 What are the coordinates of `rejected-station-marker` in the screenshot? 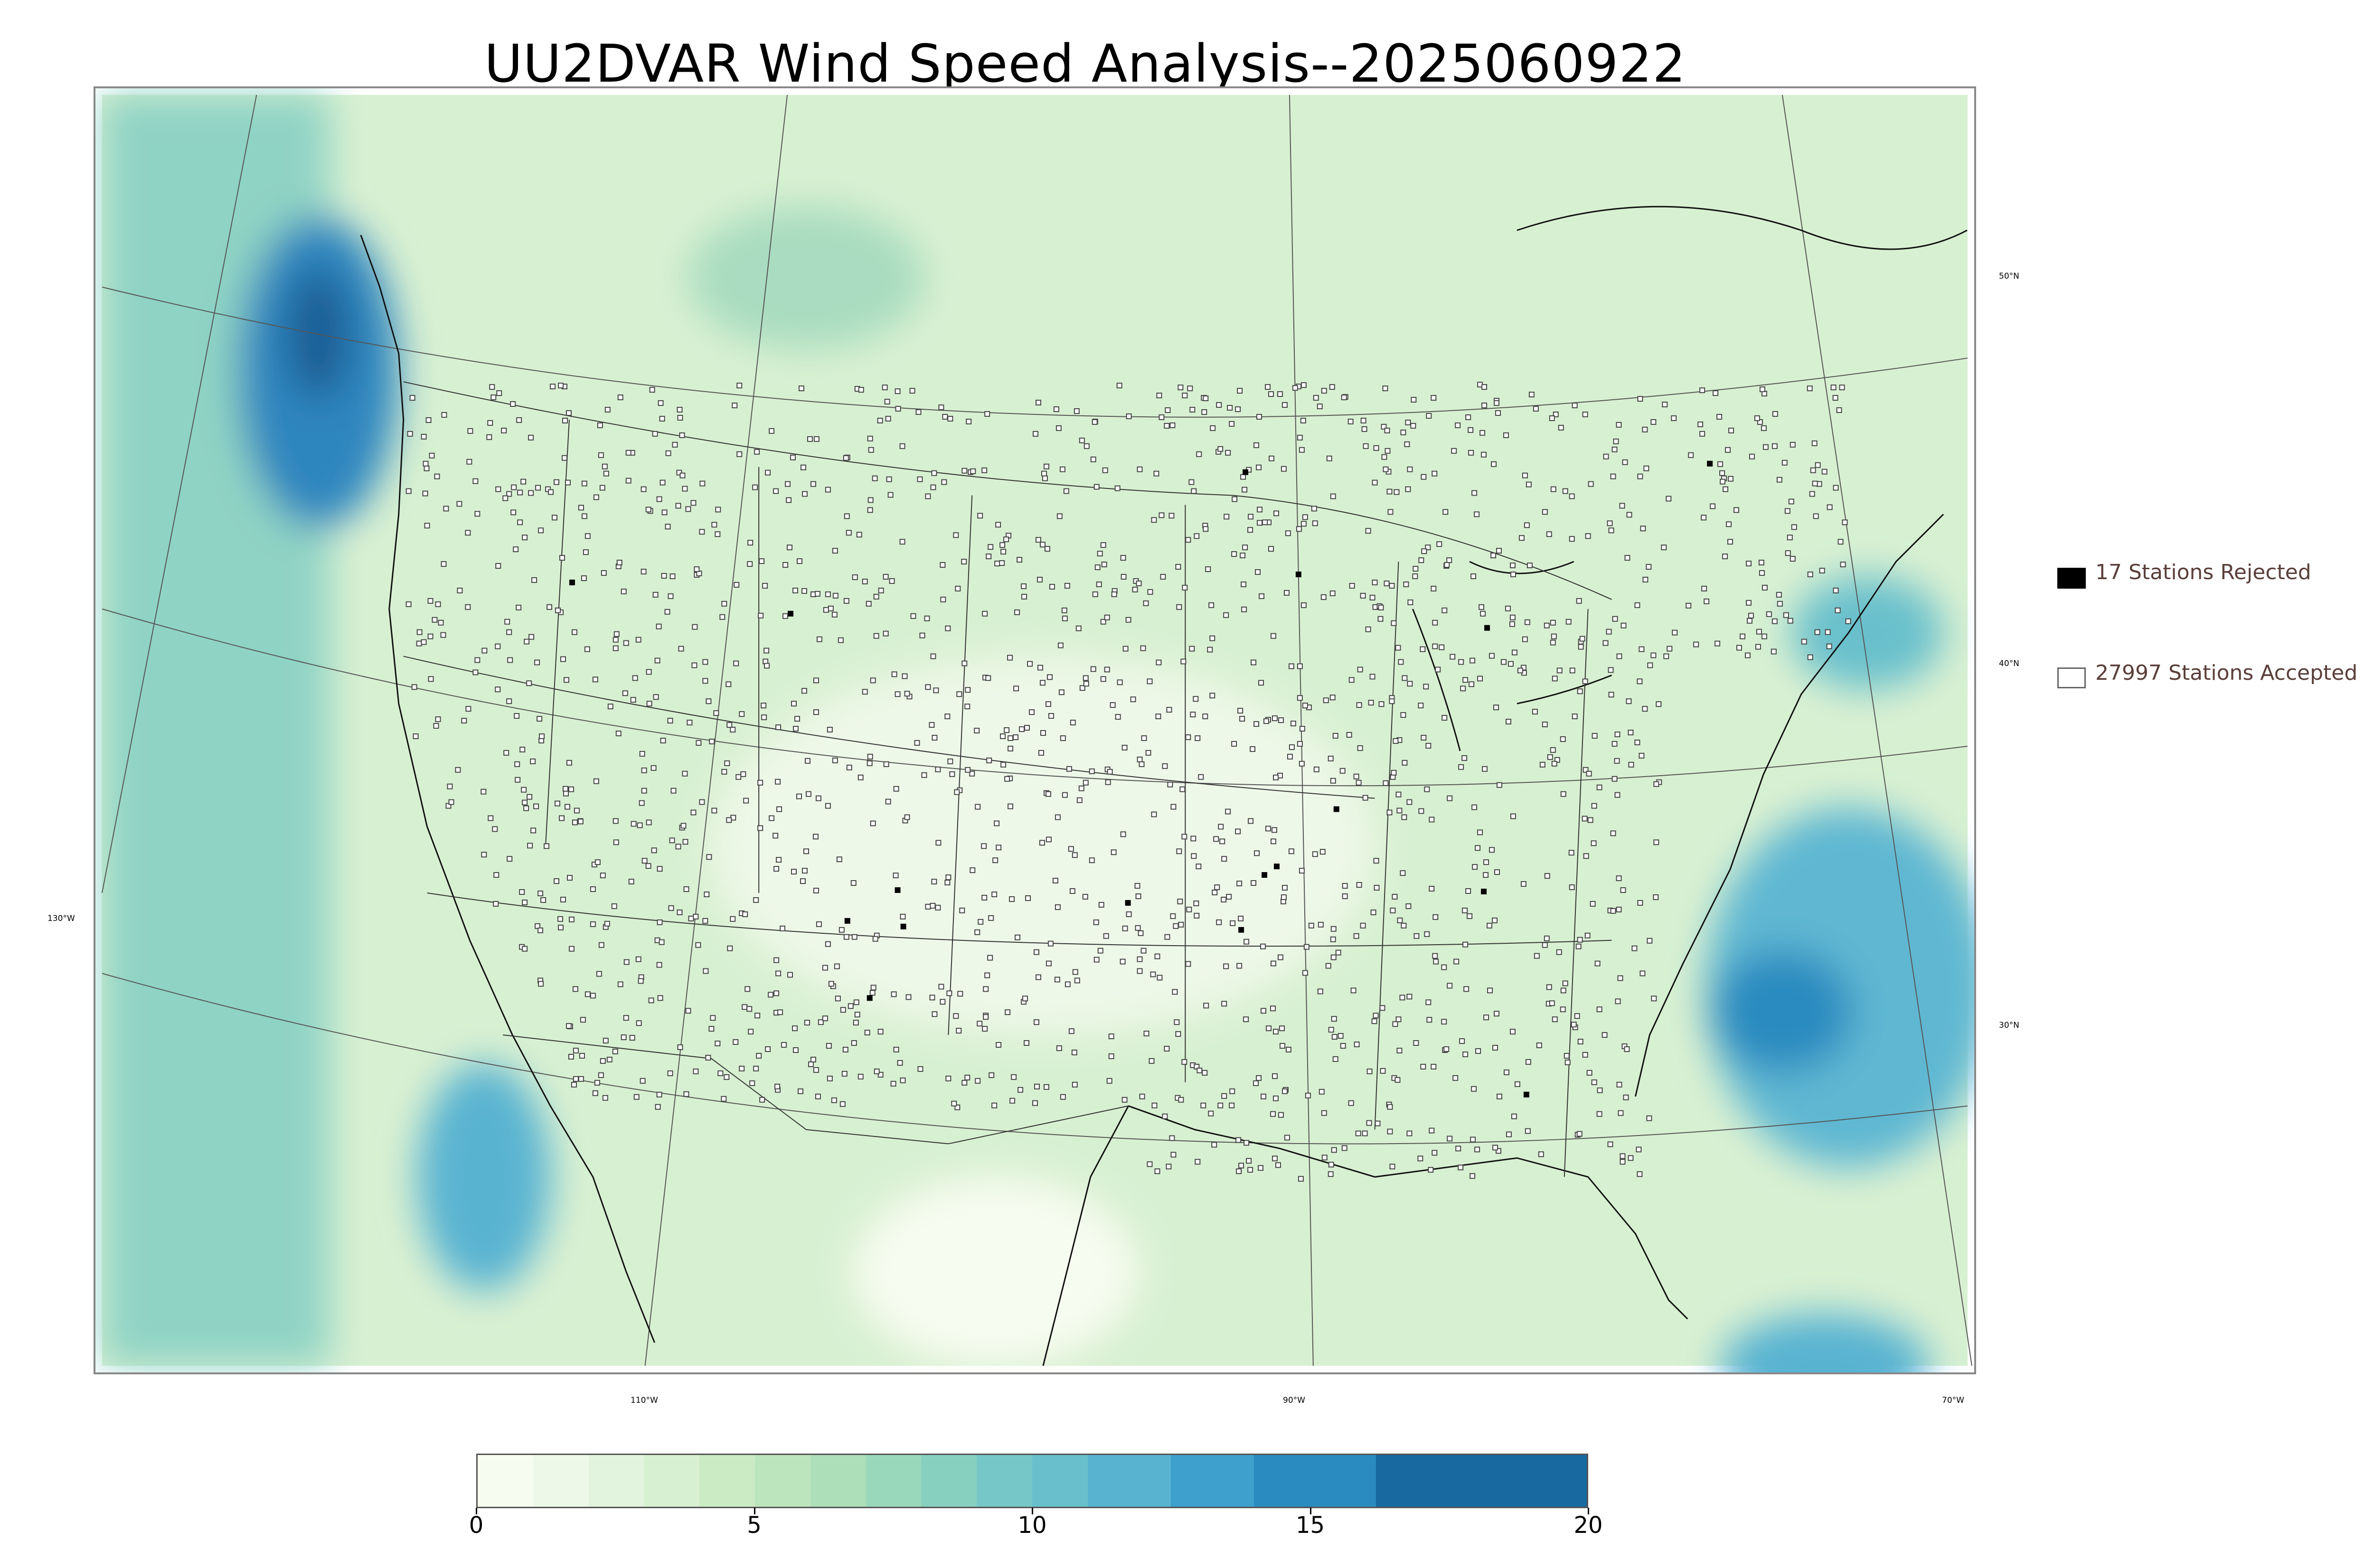 It's located at (1710, 463).